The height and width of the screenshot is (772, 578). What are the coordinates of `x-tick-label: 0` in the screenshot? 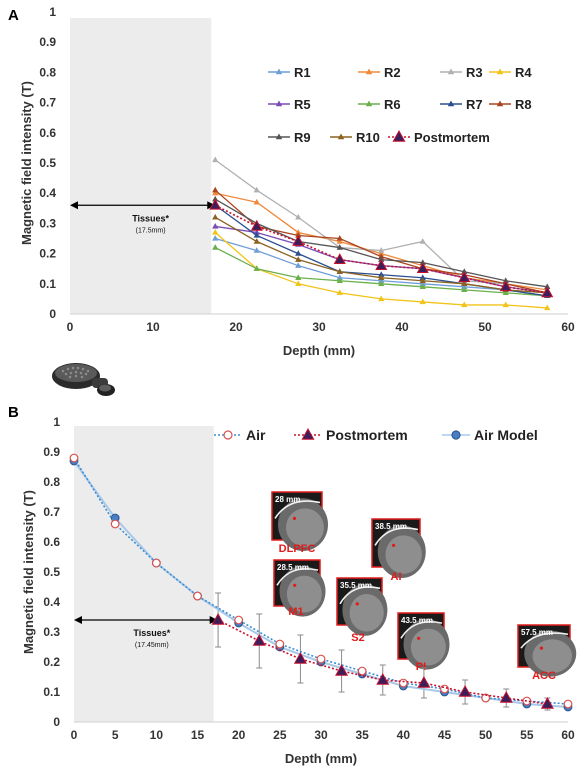 It's located at (70, 327).